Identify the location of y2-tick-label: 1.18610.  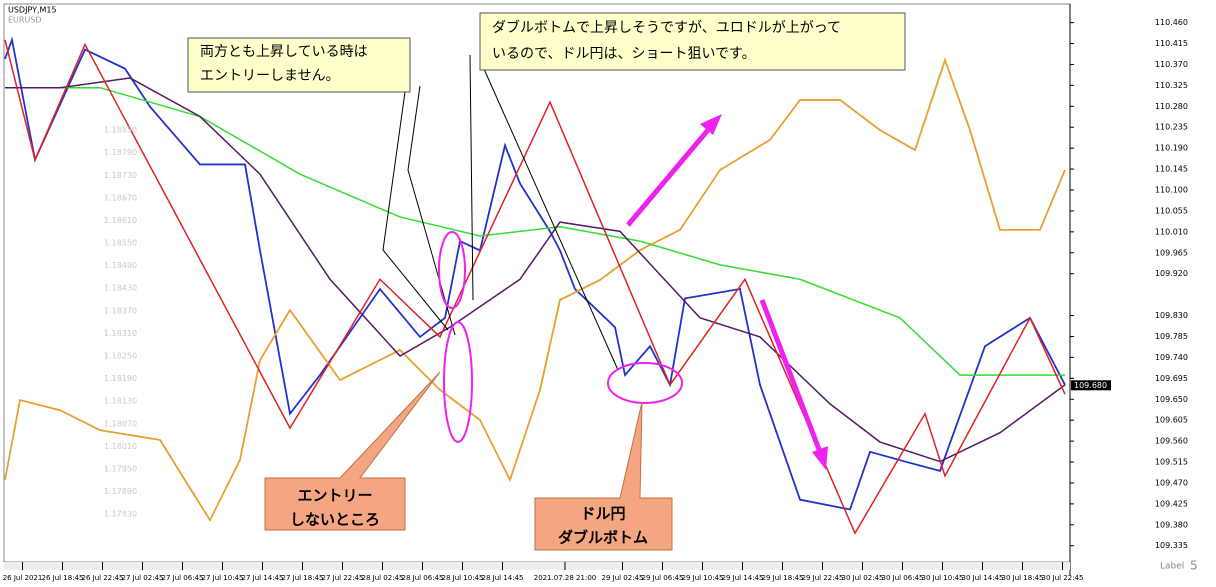
(120, 220).